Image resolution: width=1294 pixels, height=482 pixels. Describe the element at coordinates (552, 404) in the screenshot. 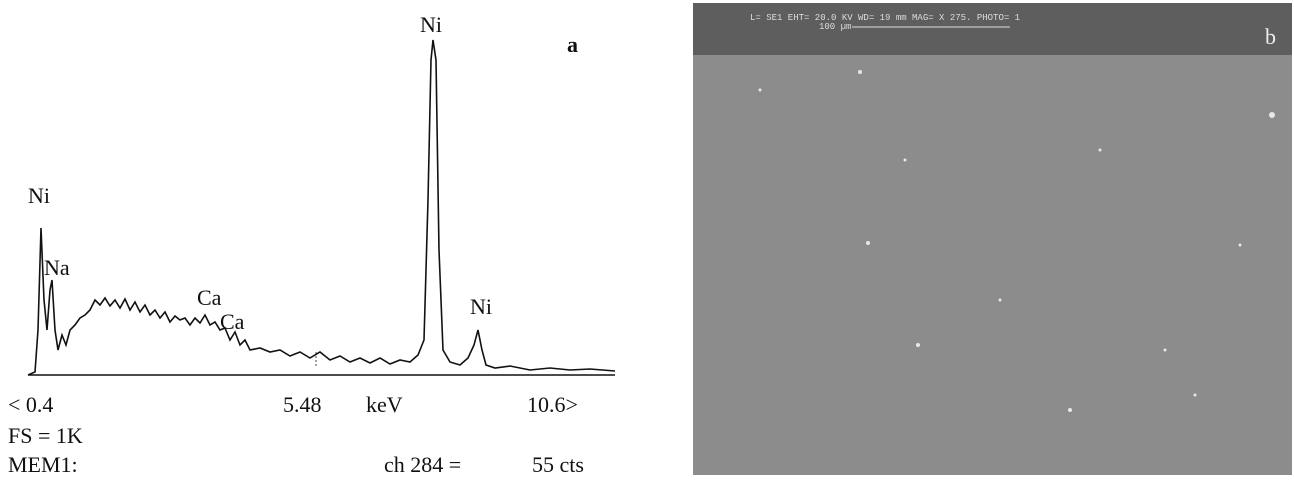

I see `axis-label: 10.6>` at that location.